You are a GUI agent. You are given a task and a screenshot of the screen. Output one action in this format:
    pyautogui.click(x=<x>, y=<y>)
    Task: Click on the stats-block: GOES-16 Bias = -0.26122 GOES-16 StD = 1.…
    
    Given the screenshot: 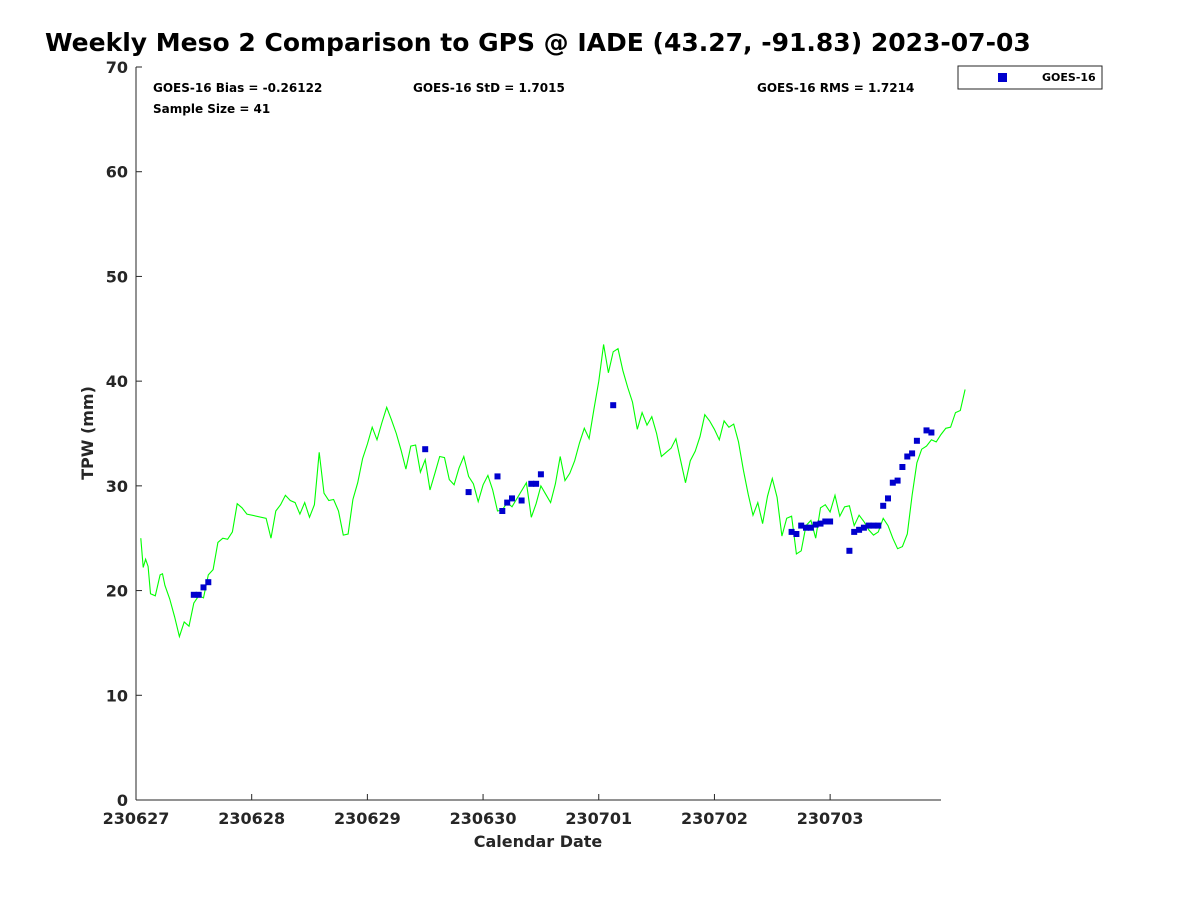 What is the action you would take?
    pyautogui.click(x=533, y=98)
    